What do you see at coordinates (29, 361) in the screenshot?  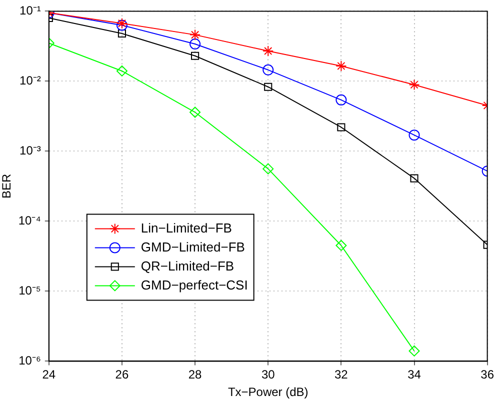 I see `y-tick-label: 10⁻⁶` at bounding box center [29, 361].